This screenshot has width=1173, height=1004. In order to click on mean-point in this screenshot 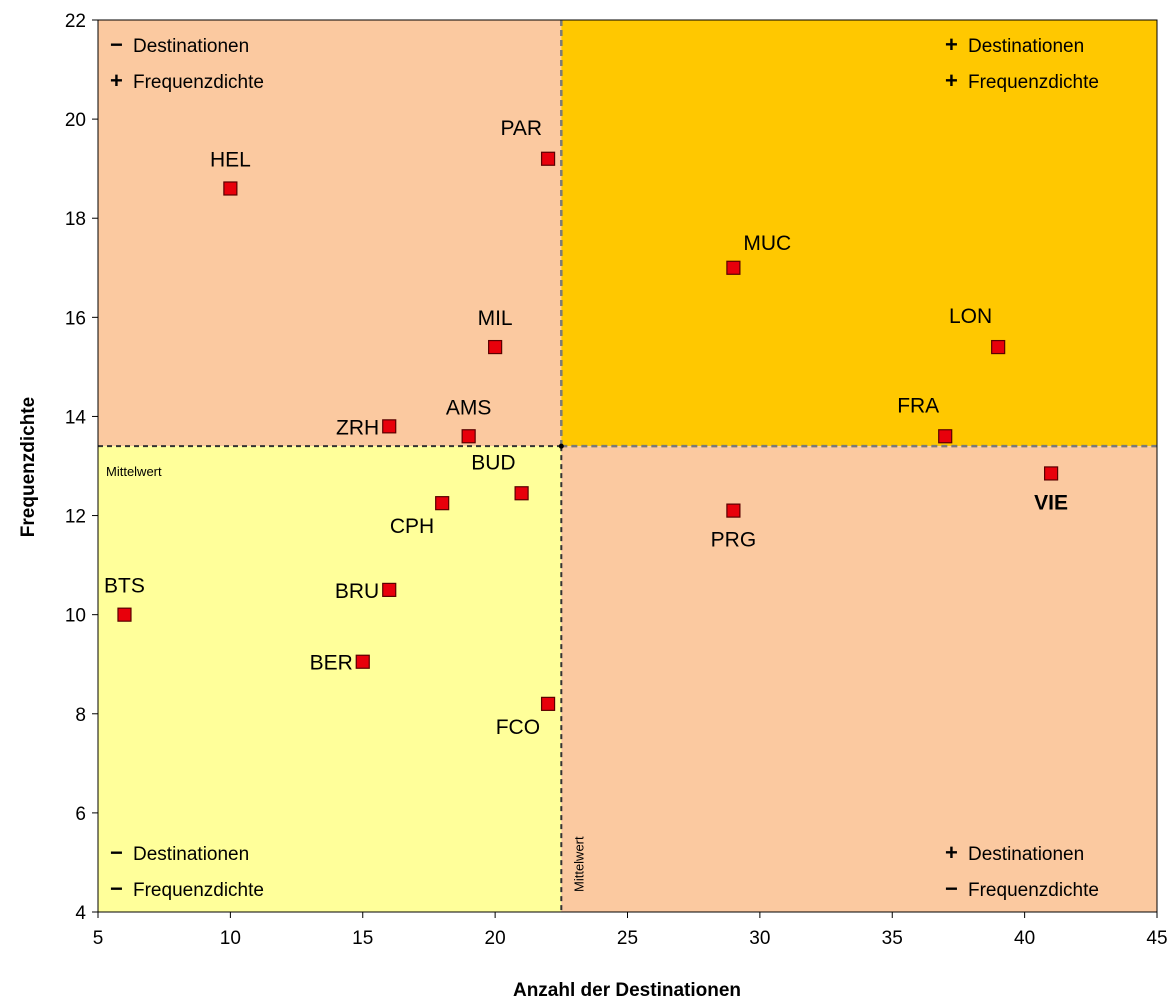, I will do `click(561, 446)`.